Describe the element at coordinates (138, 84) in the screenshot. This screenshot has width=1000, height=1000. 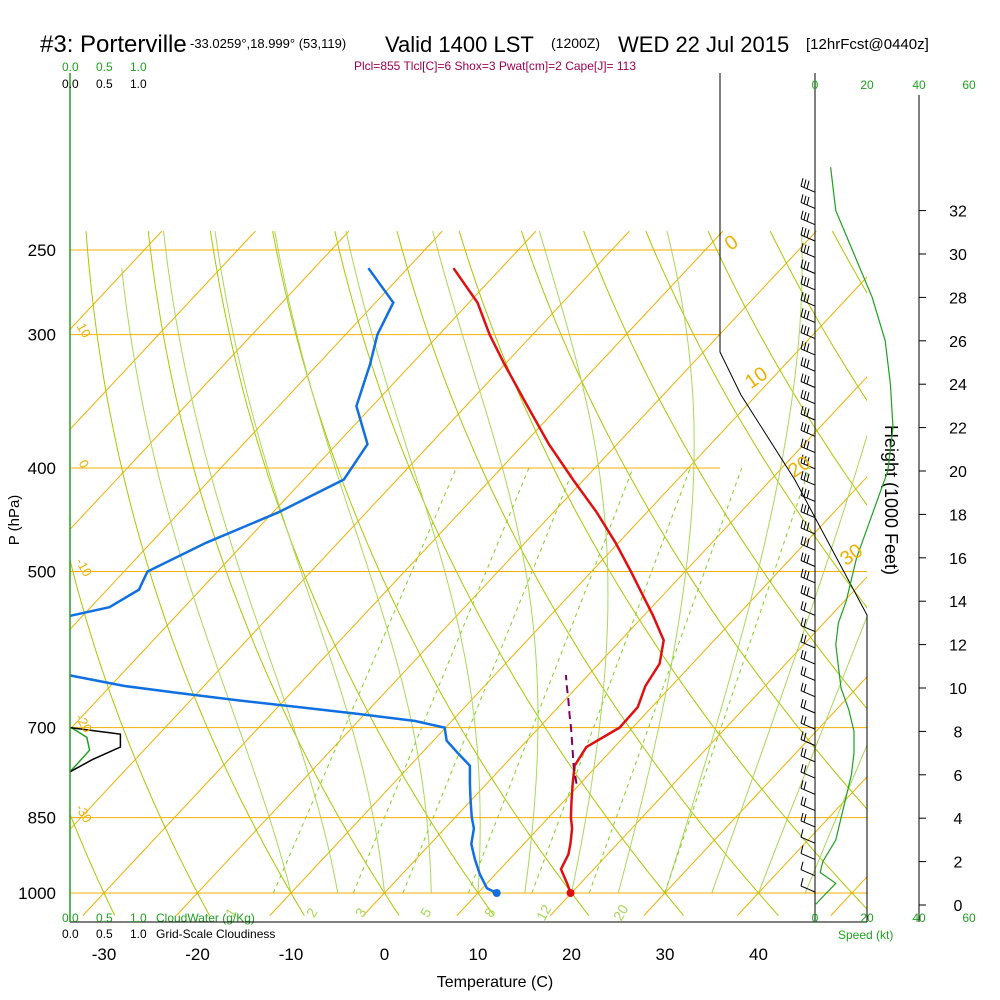
I see `cloudiness-tick-top: 1.0` at that location.